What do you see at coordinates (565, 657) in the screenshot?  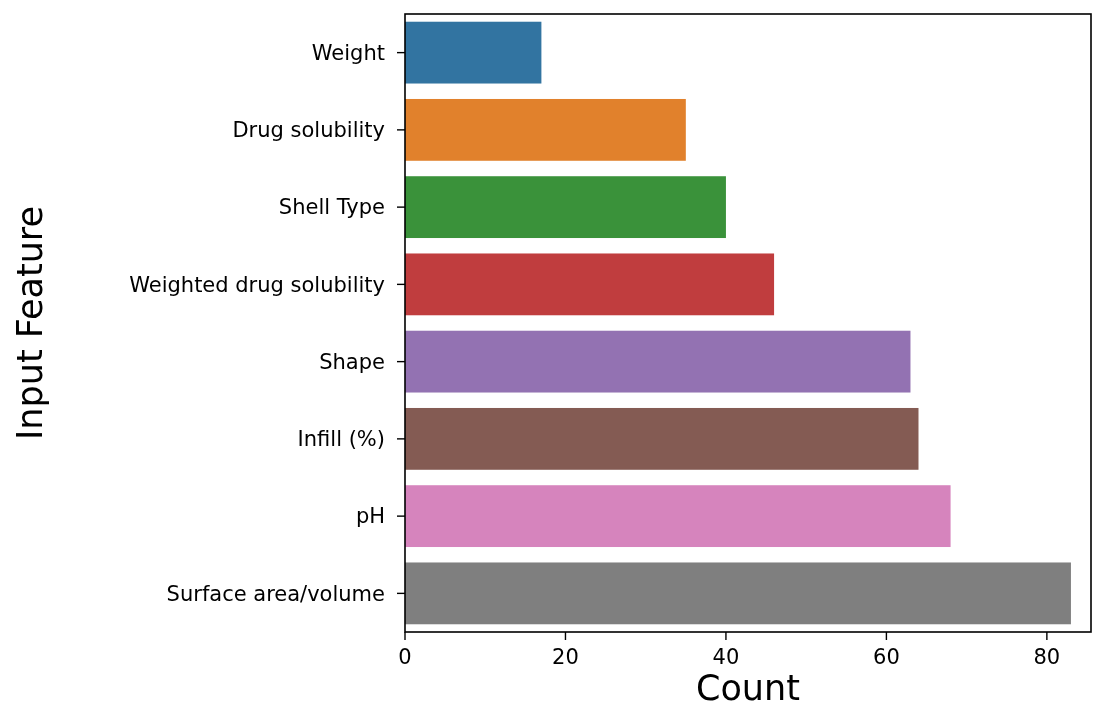 I see `x-tick-label: 20` at bounding box center [565, 657].